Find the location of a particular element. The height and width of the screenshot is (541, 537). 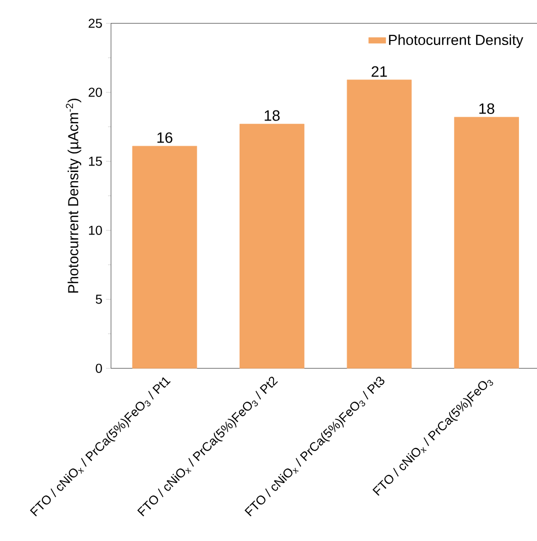

y-tick-label: 20 is located at coordinates (95, 92).